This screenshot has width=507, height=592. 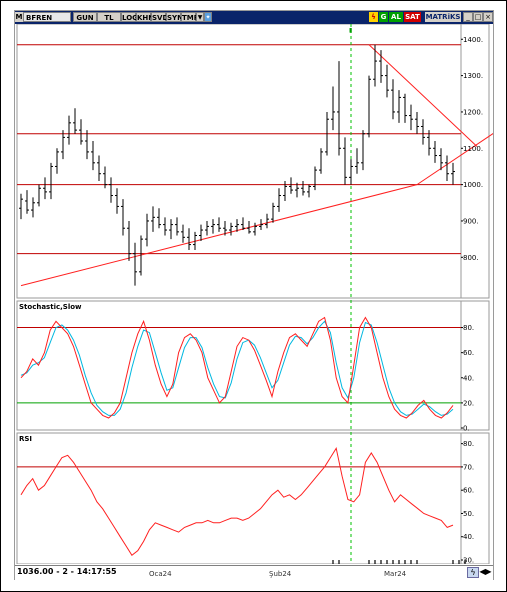 What do you see at coordinates (488, 17) in the screenshot?
I see `close-button: ×` at bounding box center [488, 17].